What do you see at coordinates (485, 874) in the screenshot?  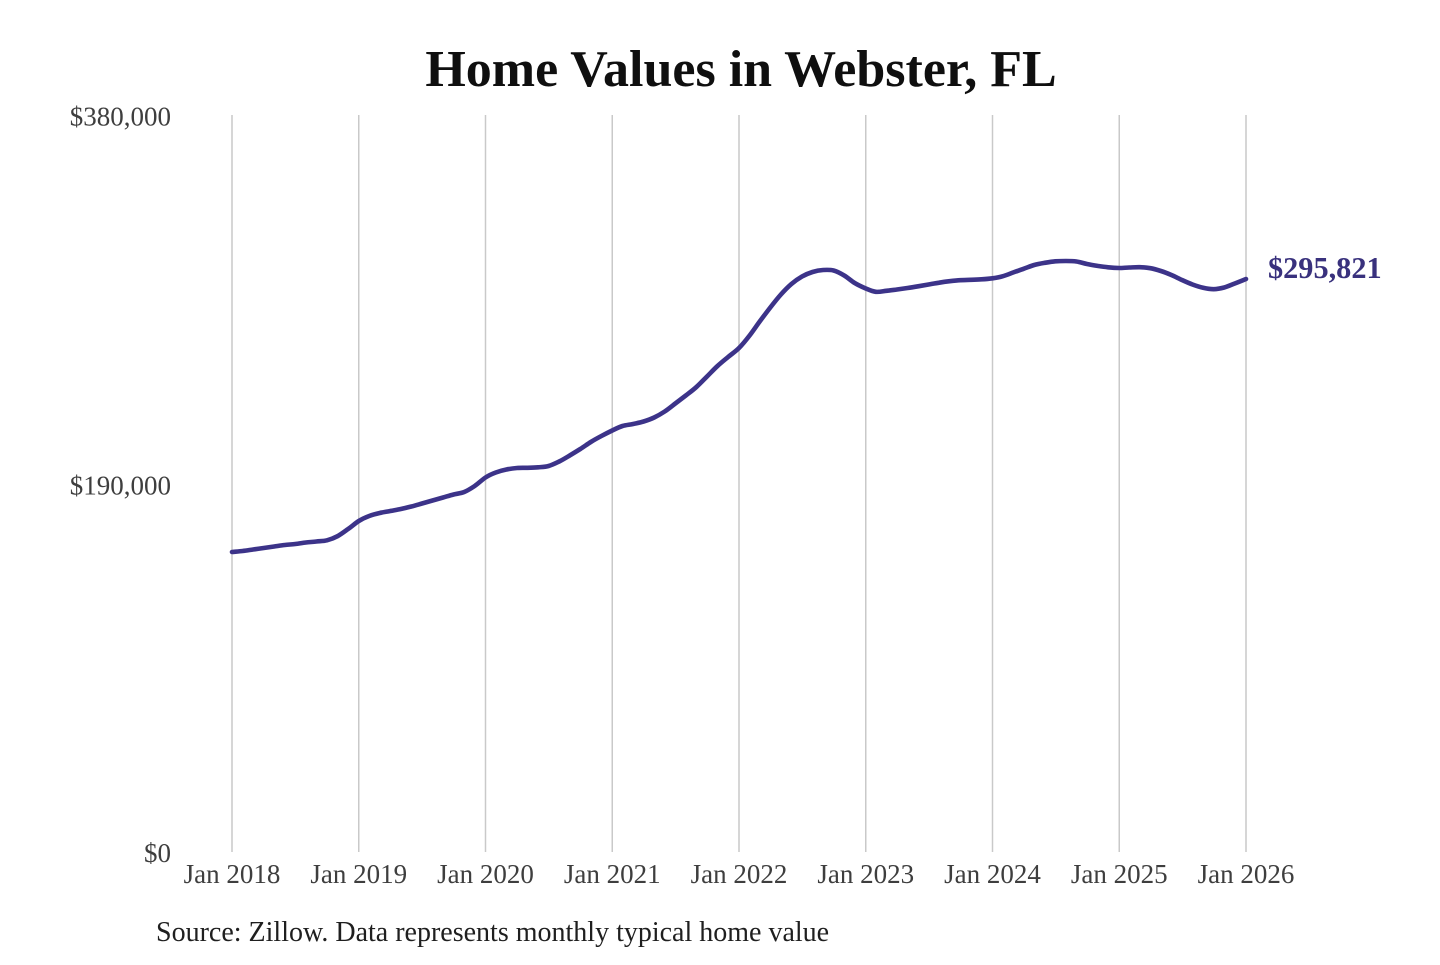 I see `svg-text: Jan 2020` at bounding box center [485, 874].